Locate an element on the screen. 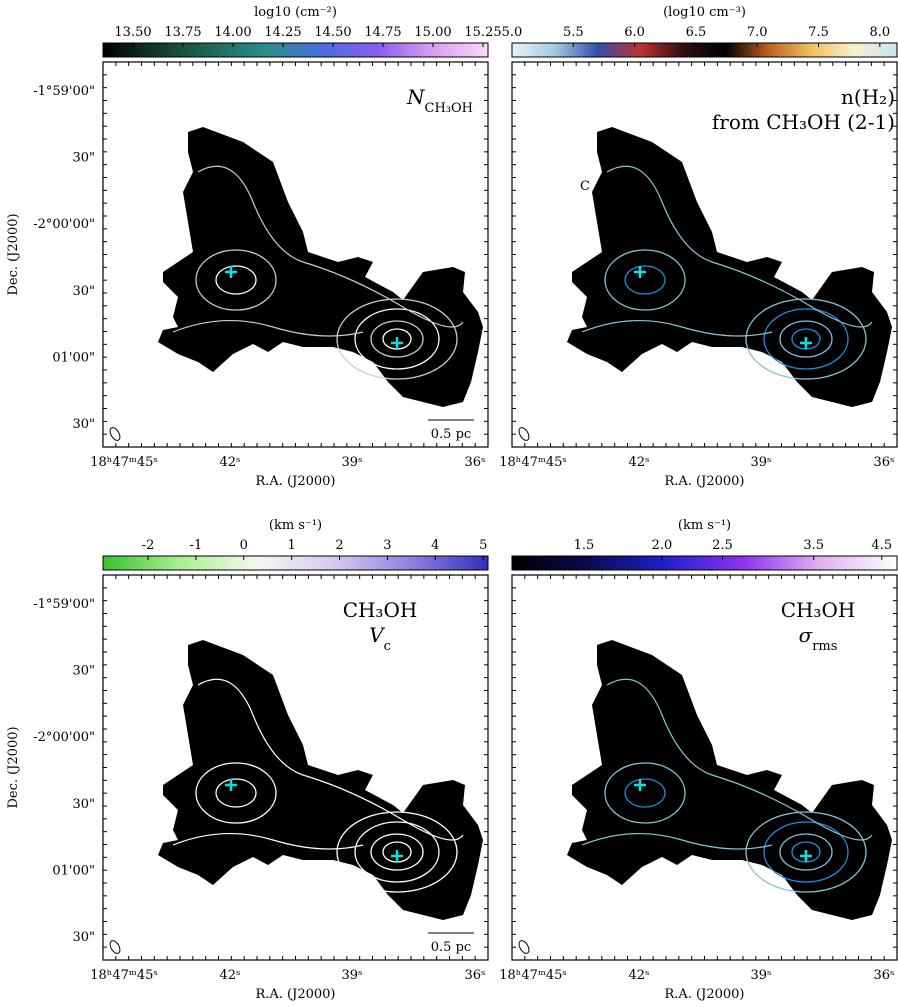  colorbar-tick-label: 2.0 is located at coordinates (662, 545).